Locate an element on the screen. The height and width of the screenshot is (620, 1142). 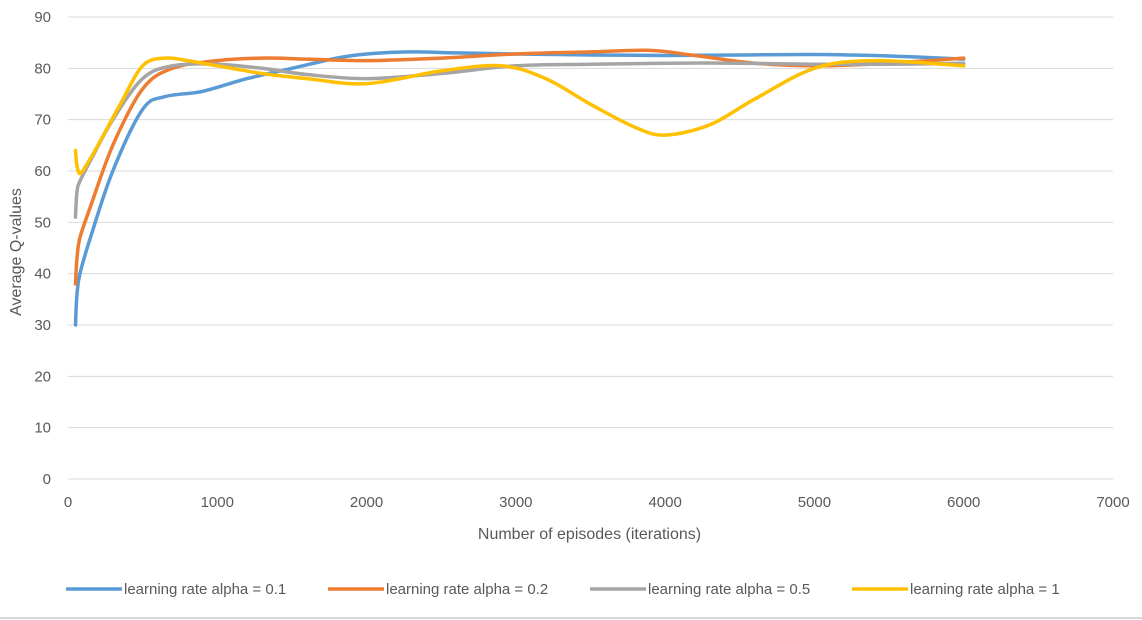
legend-item-4: learning rate alpha = 1 is located at coordinates (956, 589).